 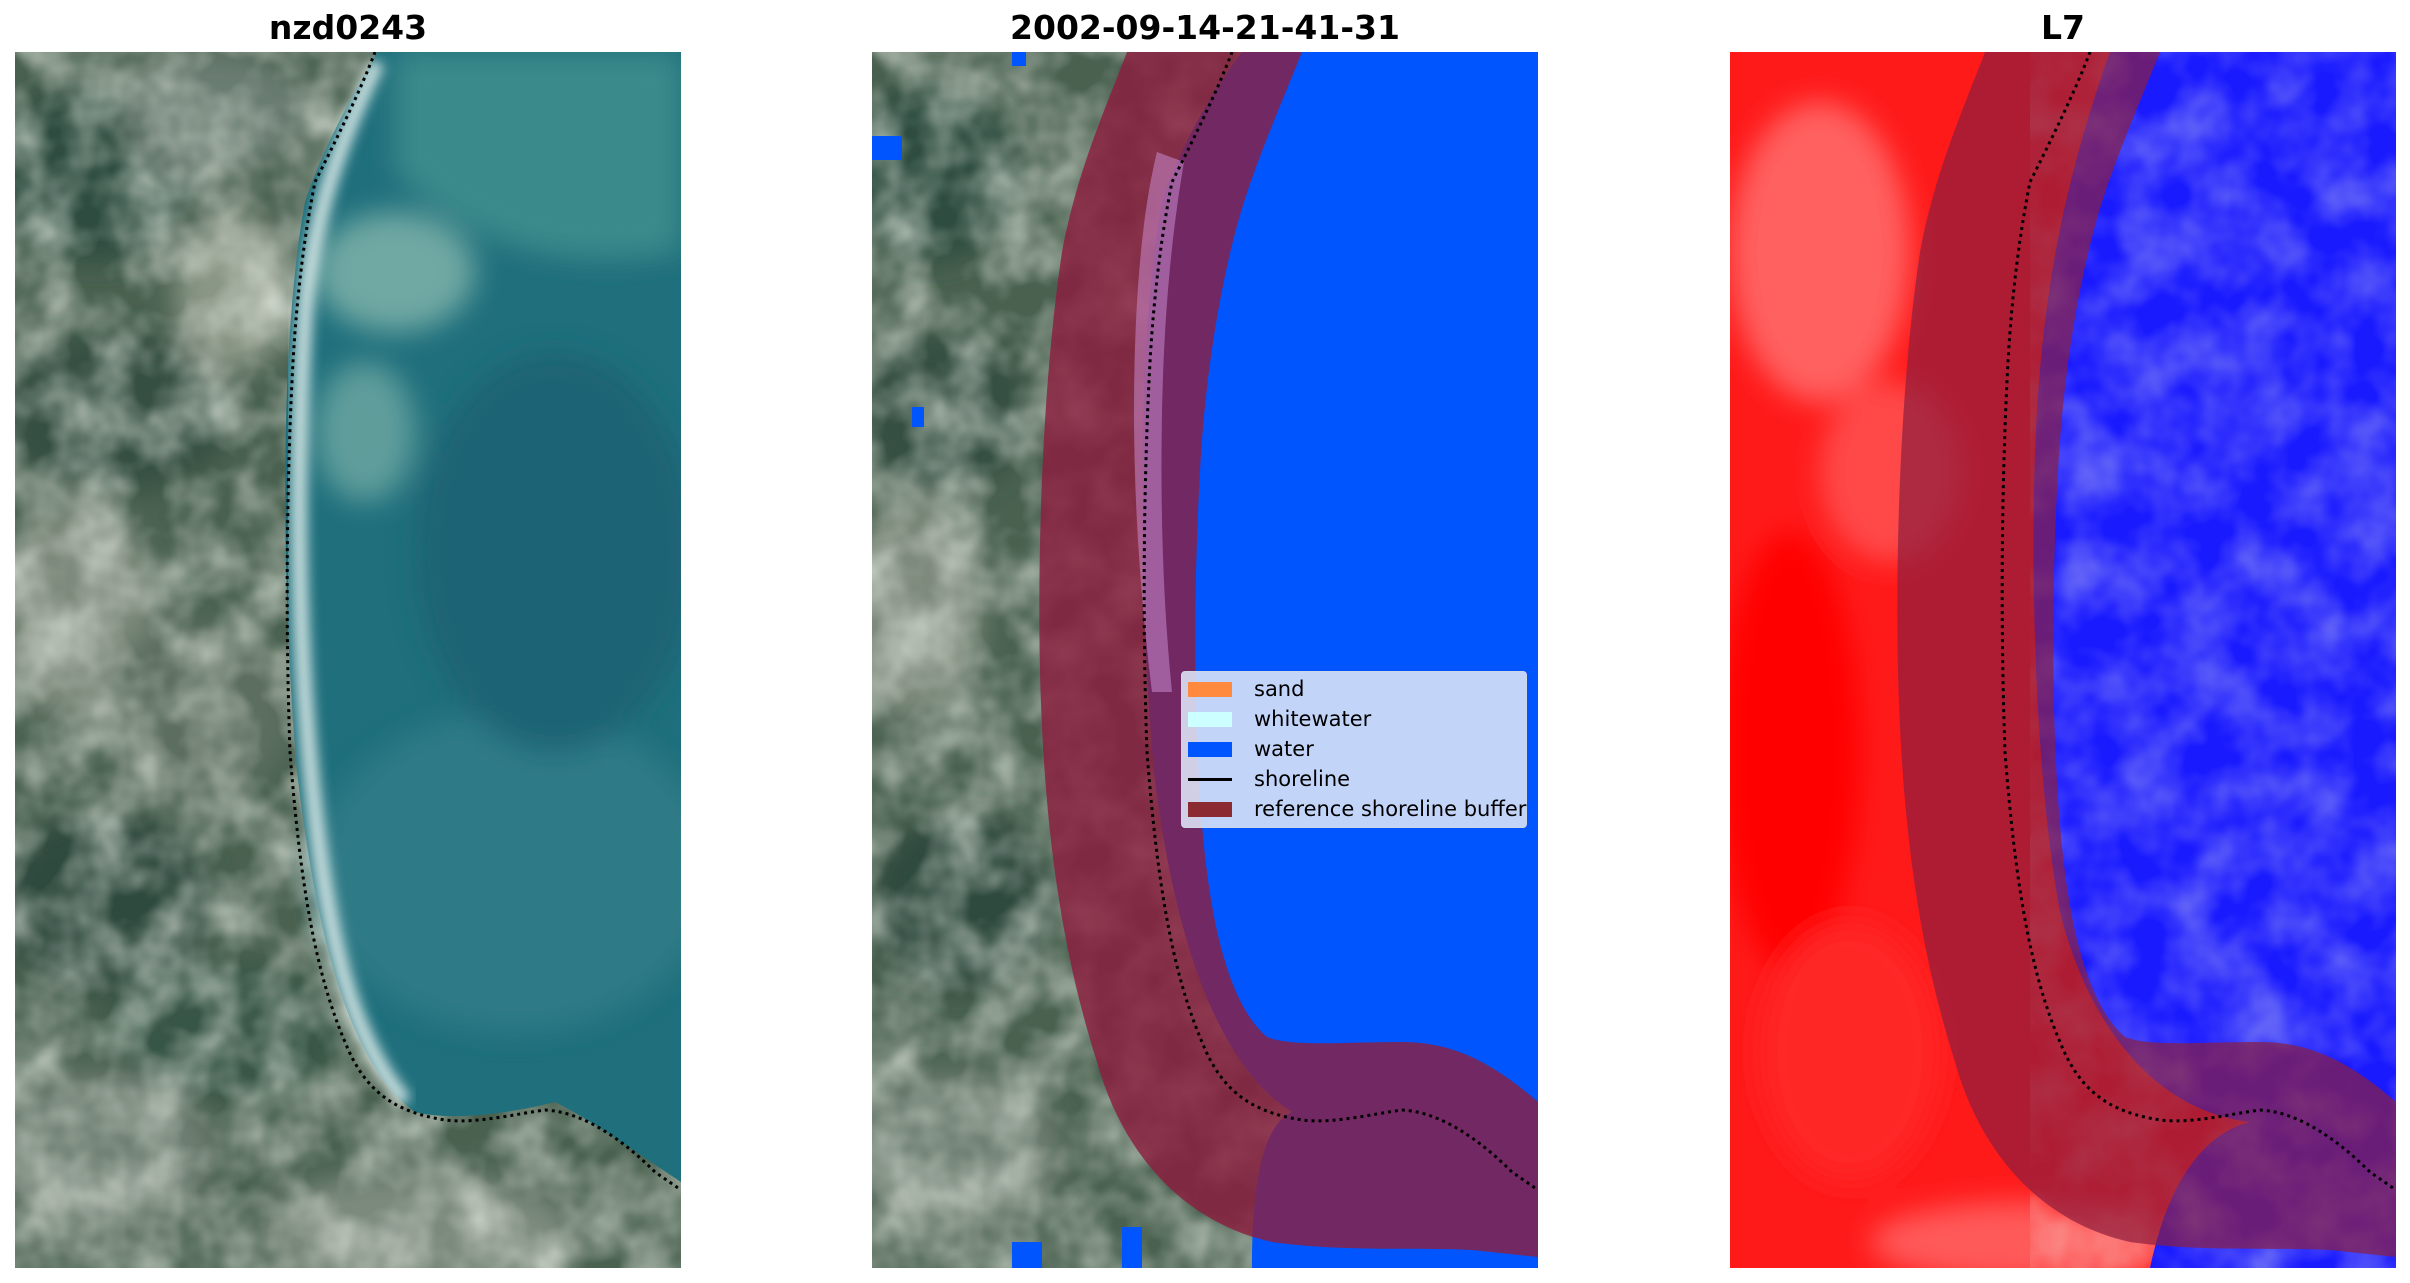 I want to click on legend-label-buffer: reference shoreline buffer, so click(x=1390, y=809).